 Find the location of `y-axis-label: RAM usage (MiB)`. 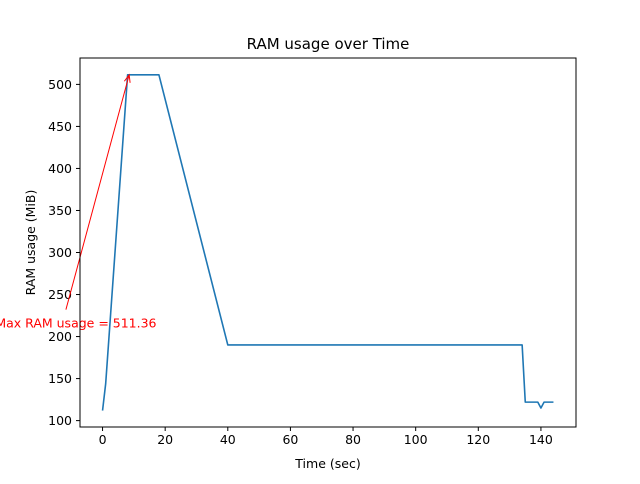

y-axis-label: RAM usage (MiB) is located at coordinates (30, 243).